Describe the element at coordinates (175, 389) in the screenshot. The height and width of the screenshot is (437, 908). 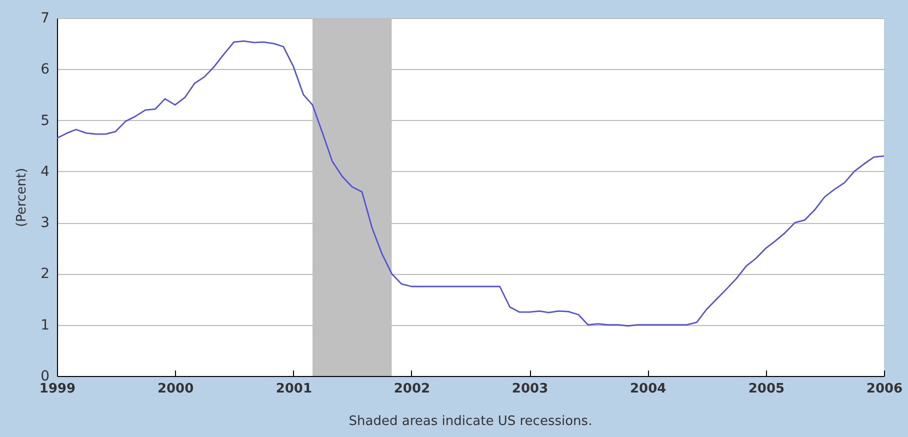
I see `x-tick-label: 2000` at that location.